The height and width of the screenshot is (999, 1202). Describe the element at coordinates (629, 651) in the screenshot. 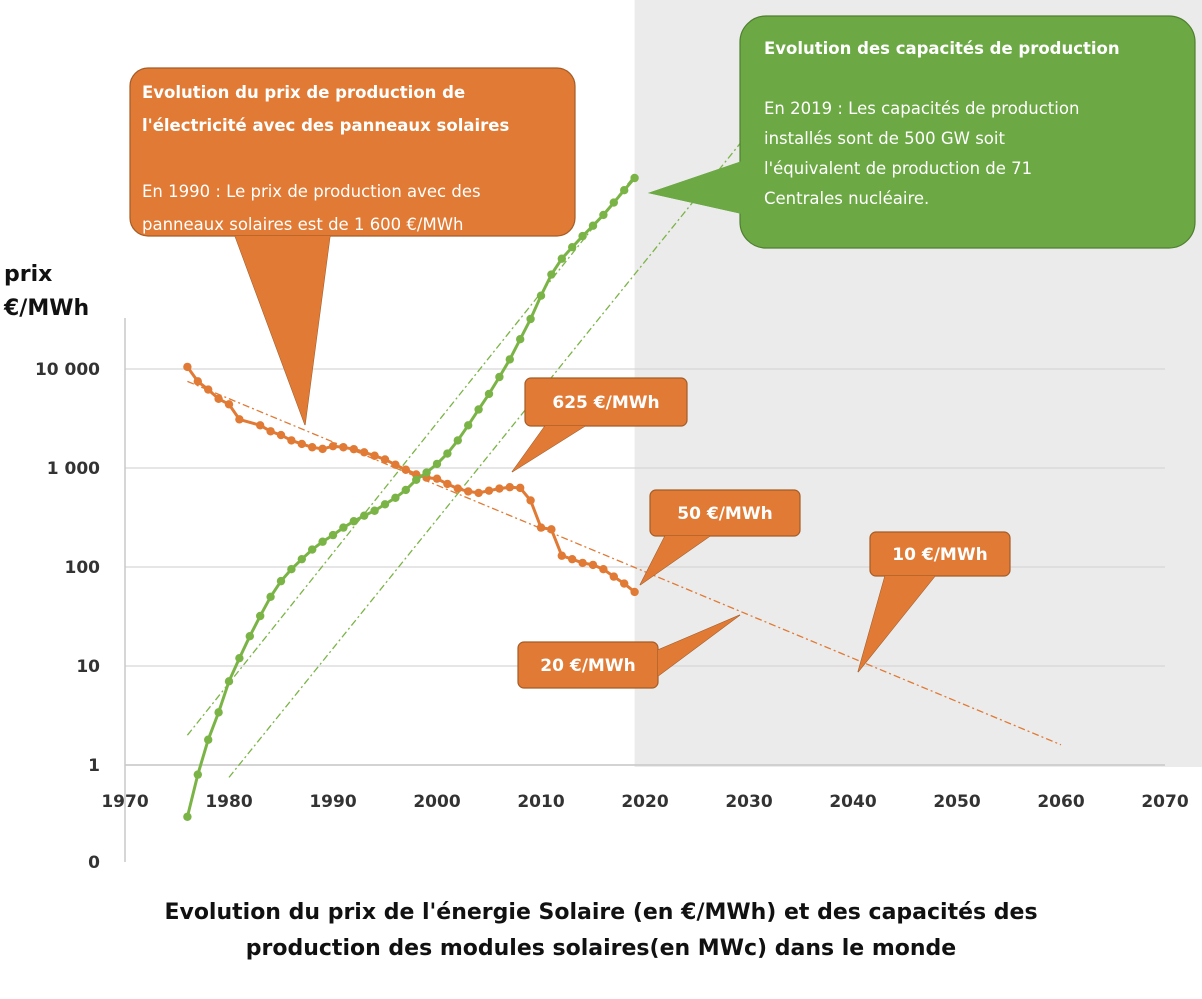

I see `callout-20: 20 €/MWh` at that location.